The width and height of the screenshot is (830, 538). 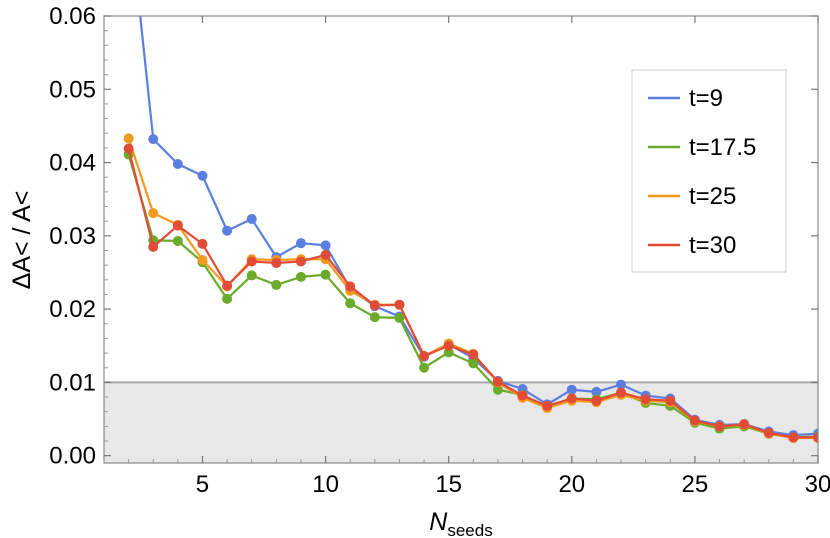 I want to click on y-tick-label: 0.03, so click(x=72, y=236).